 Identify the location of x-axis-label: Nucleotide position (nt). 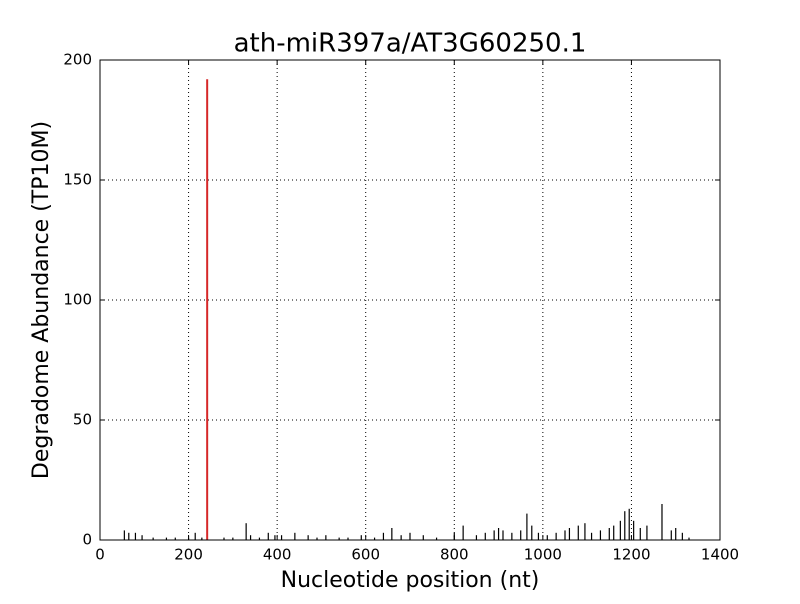
(410, 580).